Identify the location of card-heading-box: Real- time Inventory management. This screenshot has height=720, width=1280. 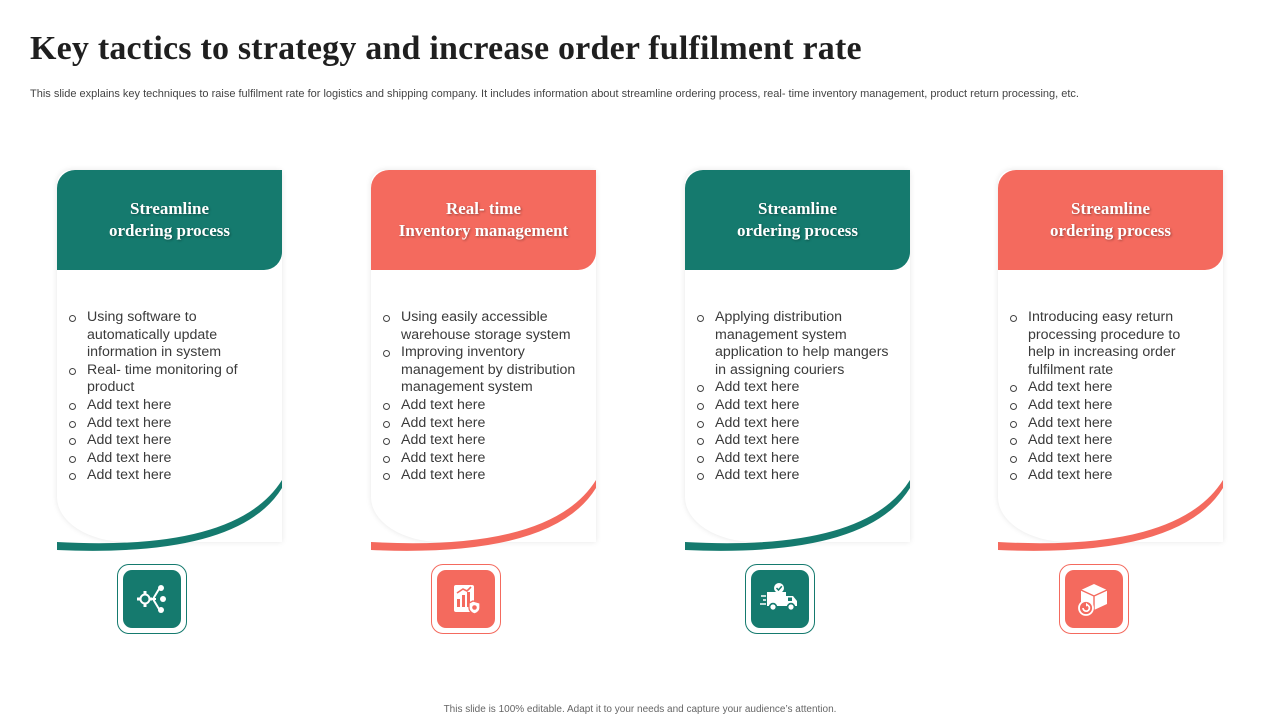
(483, 220).